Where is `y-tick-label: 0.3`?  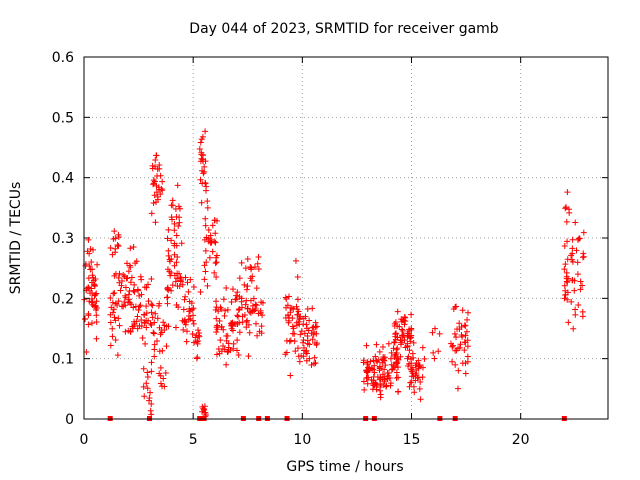 y-tick-label: 0.3 is located at coordinates (63, 239).